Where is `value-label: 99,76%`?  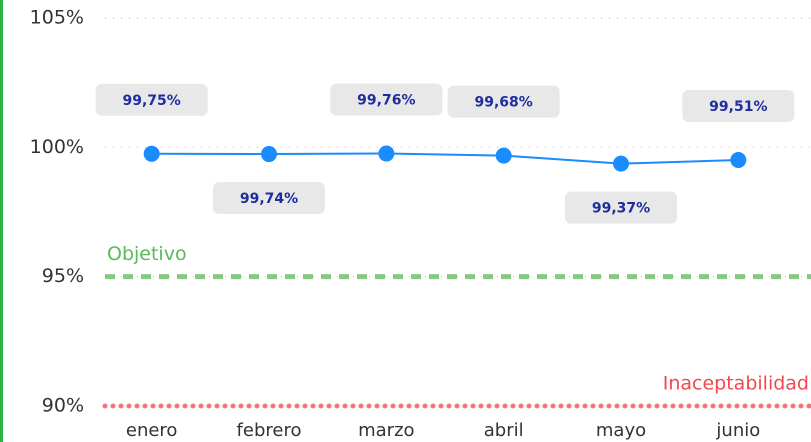
value-label: 99,76% is located at coordinates (386, 101).